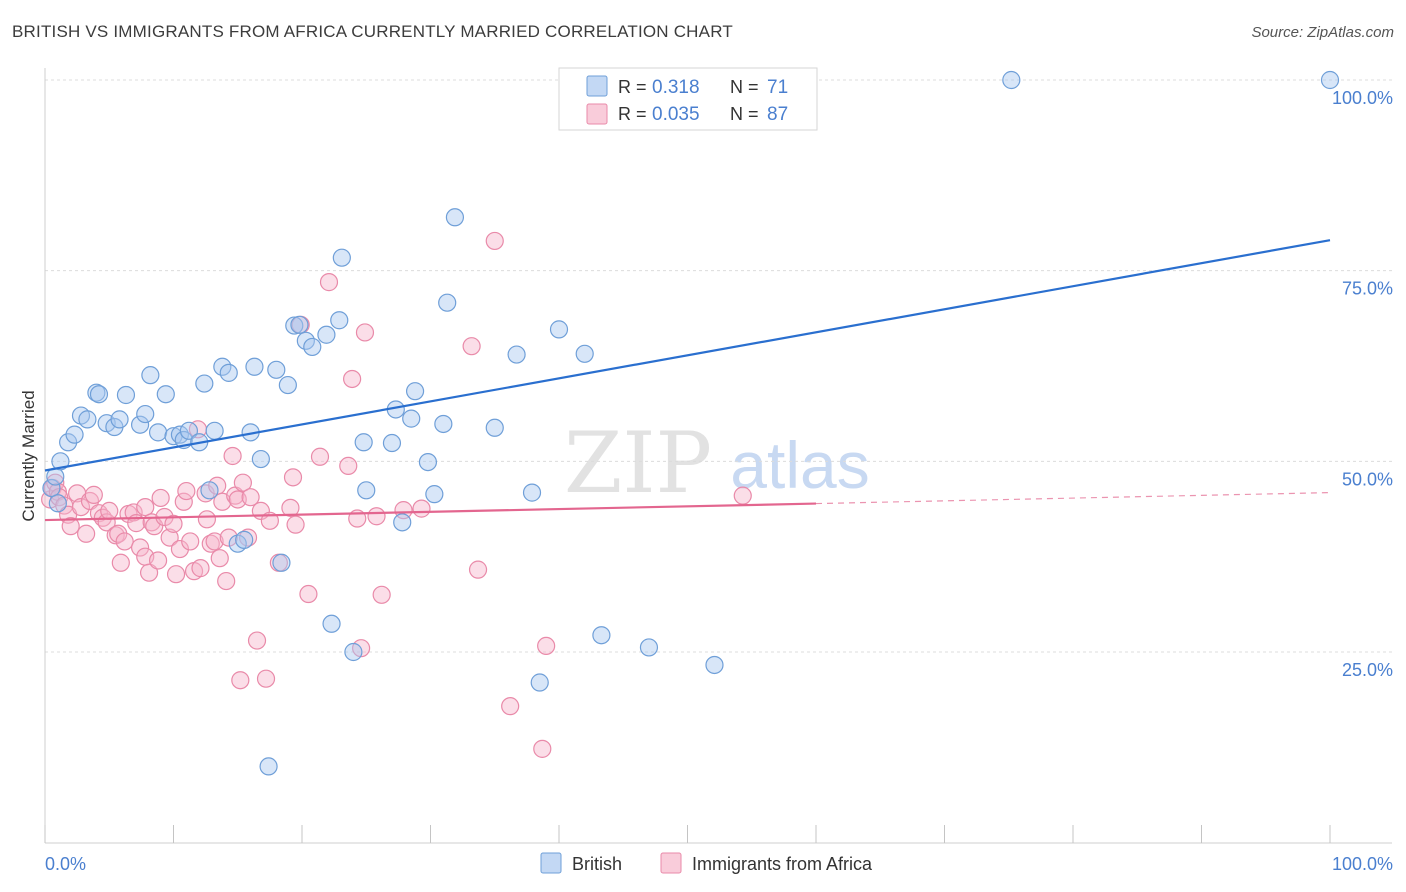  I want to click on source-note: Source: ZipAtlas.com, so click(1322, 32).